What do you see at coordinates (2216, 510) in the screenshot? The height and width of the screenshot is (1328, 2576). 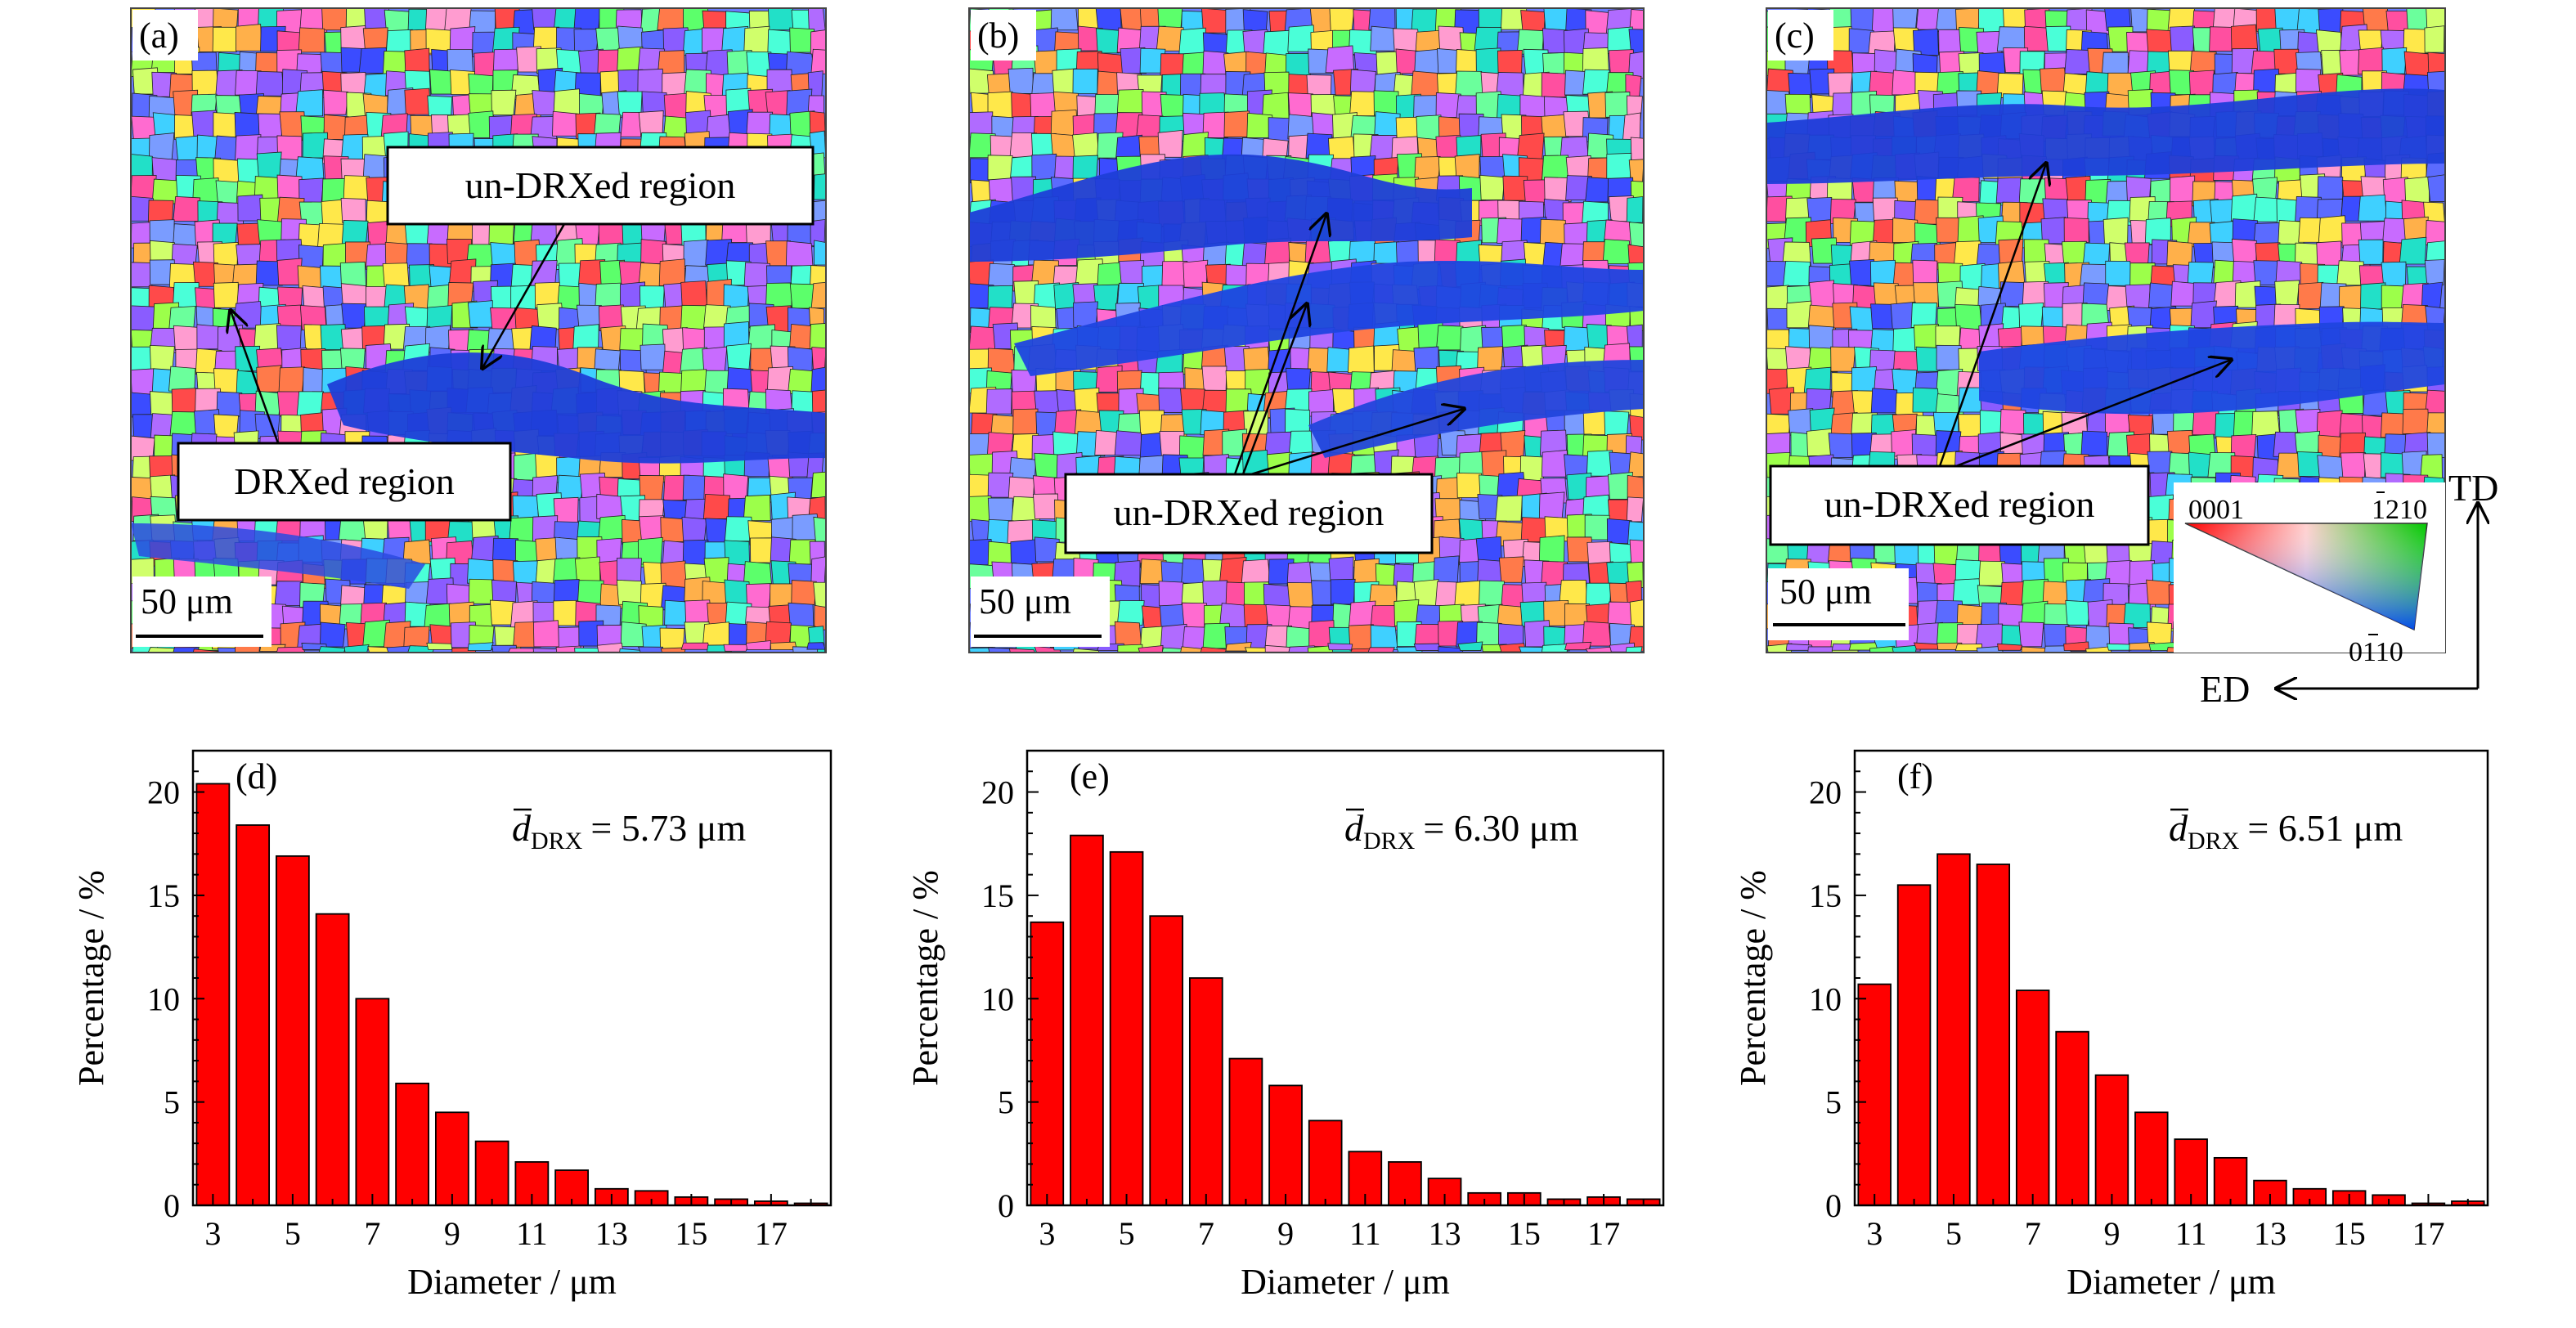 I see `ipf-corner-0001: 0001` at bounding box center [2216, 510].